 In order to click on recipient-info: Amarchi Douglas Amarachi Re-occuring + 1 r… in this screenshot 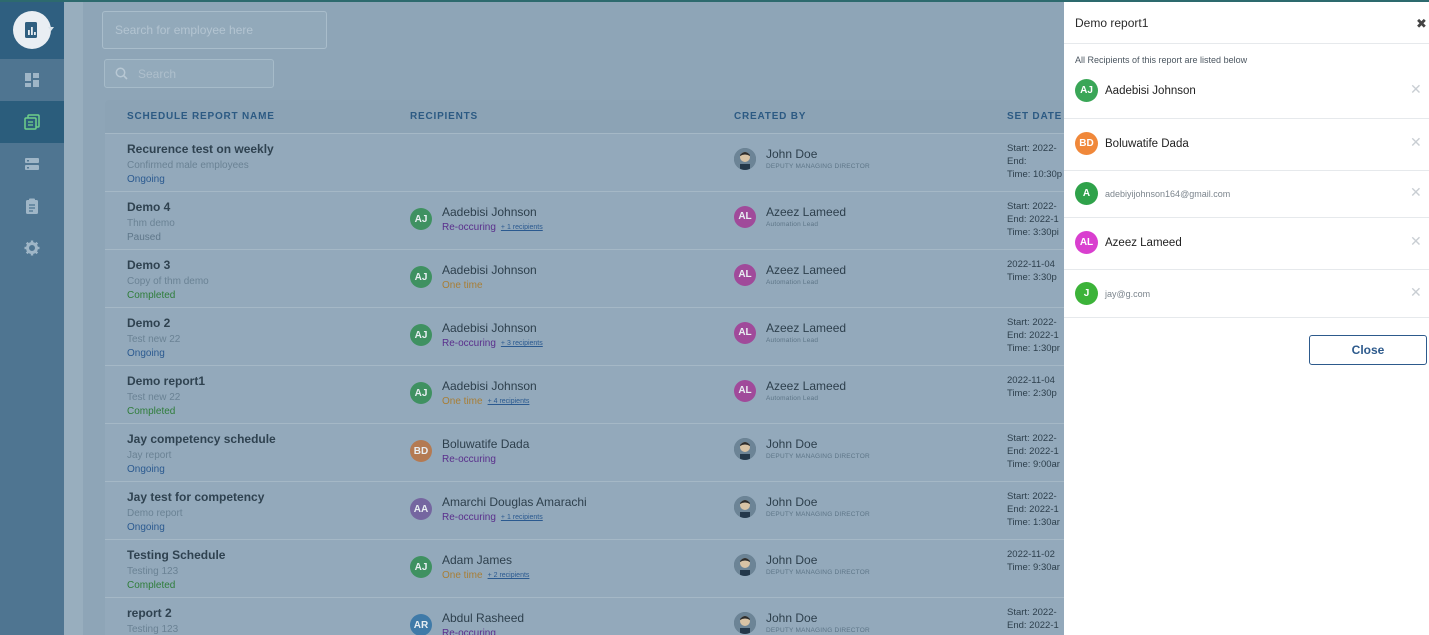, I will do `click(514, 509)`.